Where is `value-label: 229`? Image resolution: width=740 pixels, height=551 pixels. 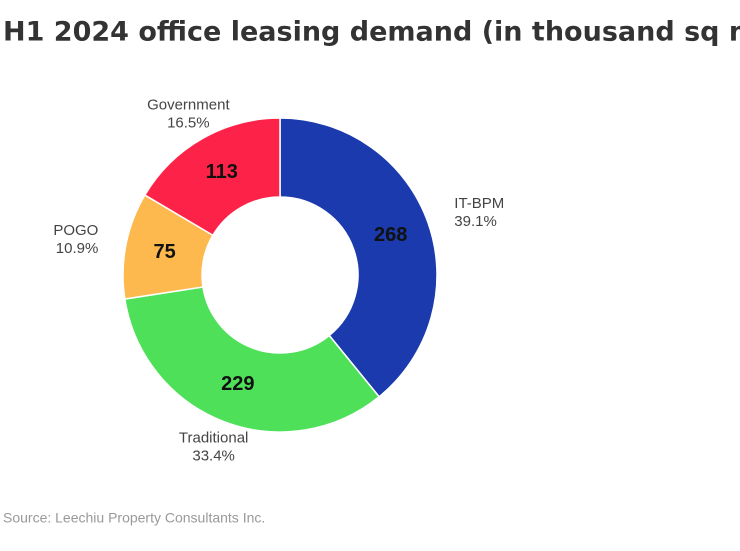 value-label: 229 is located at coordinates (237, 384).